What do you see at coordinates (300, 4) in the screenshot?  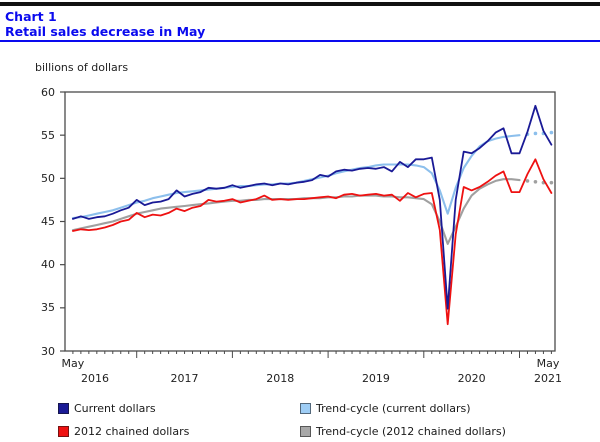 I see `page-top-rule` at bounding box center [300, 4].